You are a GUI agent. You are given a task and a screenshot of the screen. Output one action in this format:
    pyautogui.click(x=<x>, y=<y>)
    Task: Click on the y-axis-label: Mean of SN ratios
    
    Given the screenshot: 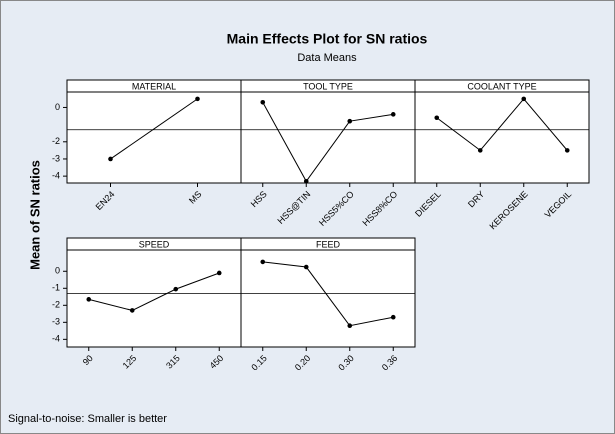 What is the action you would take?
    pyautogui.click(x=34, y=215)
    